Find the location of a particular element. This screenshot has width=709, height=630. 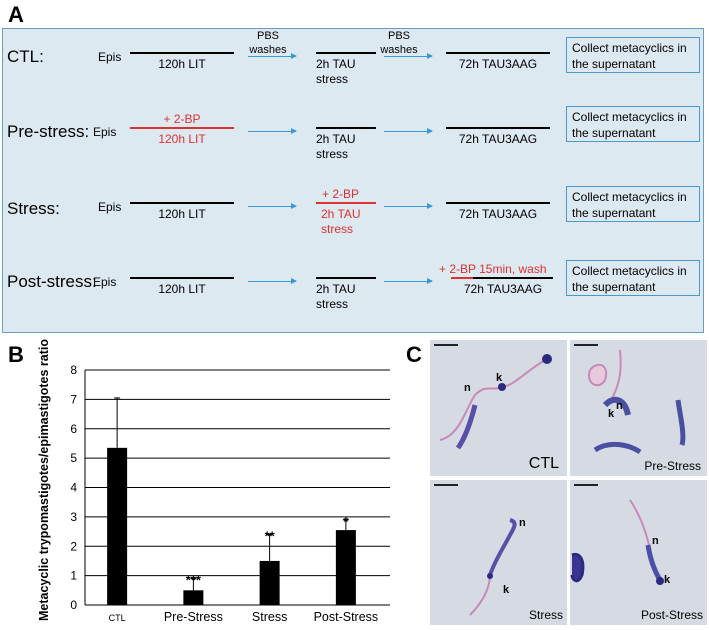

x-tick-label: CTL is located at coordinates (117, 618).